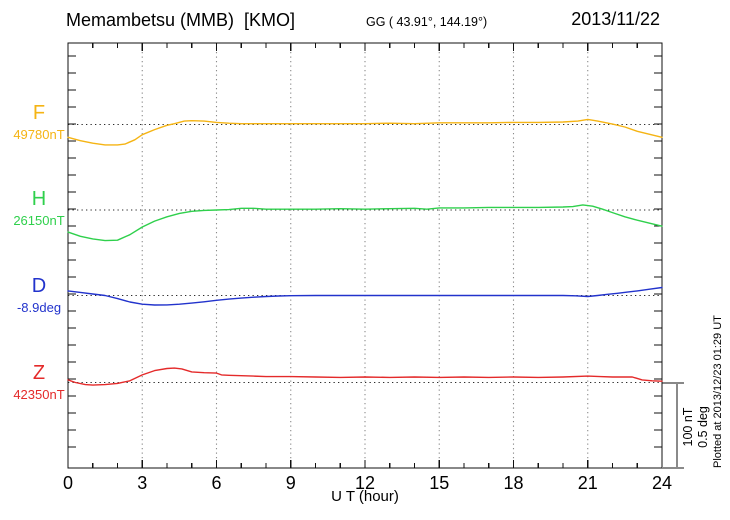 Image resolution: width=730 pixels, height=520 pixels. I want to click on channel-label-Z: Z 42350nT, so click(39, 382).